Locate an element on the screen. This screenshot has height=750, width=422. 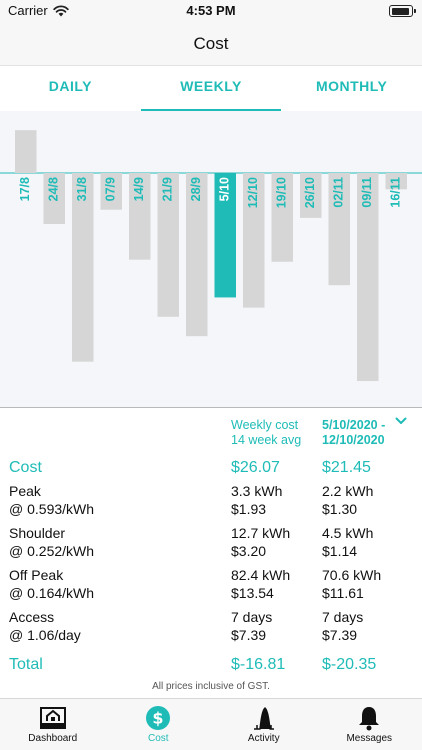
bottom-tab-bar: Dashboard $ Cost Activity Messages is located at coordinates (211, 724).